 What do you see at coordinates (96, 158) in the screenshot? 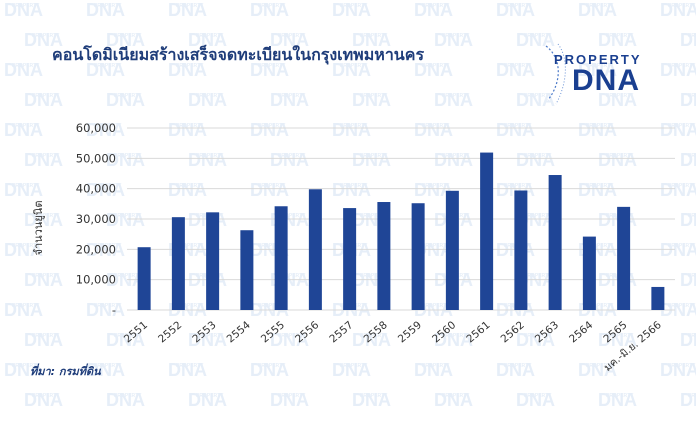
I see `y-tick-label: 50,000` at bounding box center [96, 158].